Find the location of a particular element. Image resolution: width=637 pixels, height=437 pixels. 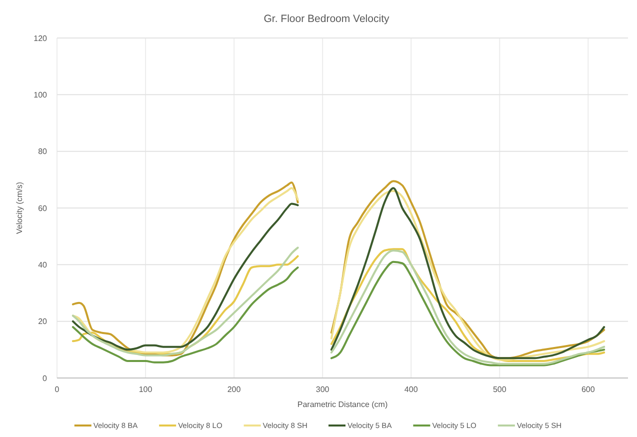

x-tick-label: 300 is located at coordinates (323, 389).